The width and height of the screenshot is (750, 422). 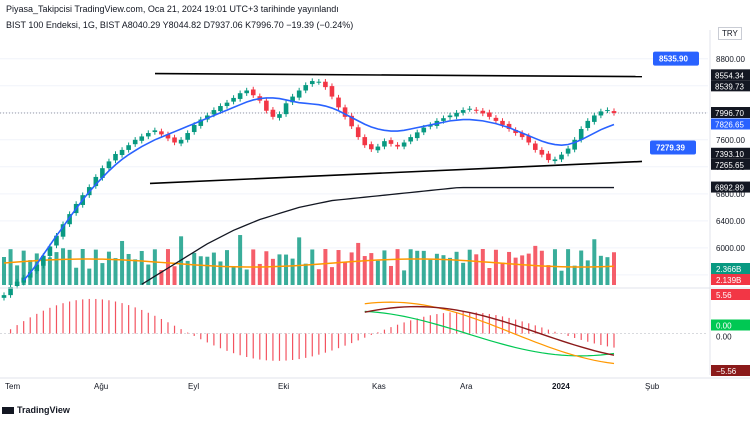 What do you see at coordinates (730, 194) in the screenshot?
I see `y-tick-label: 6800.00` at bounding box center [730, 194].